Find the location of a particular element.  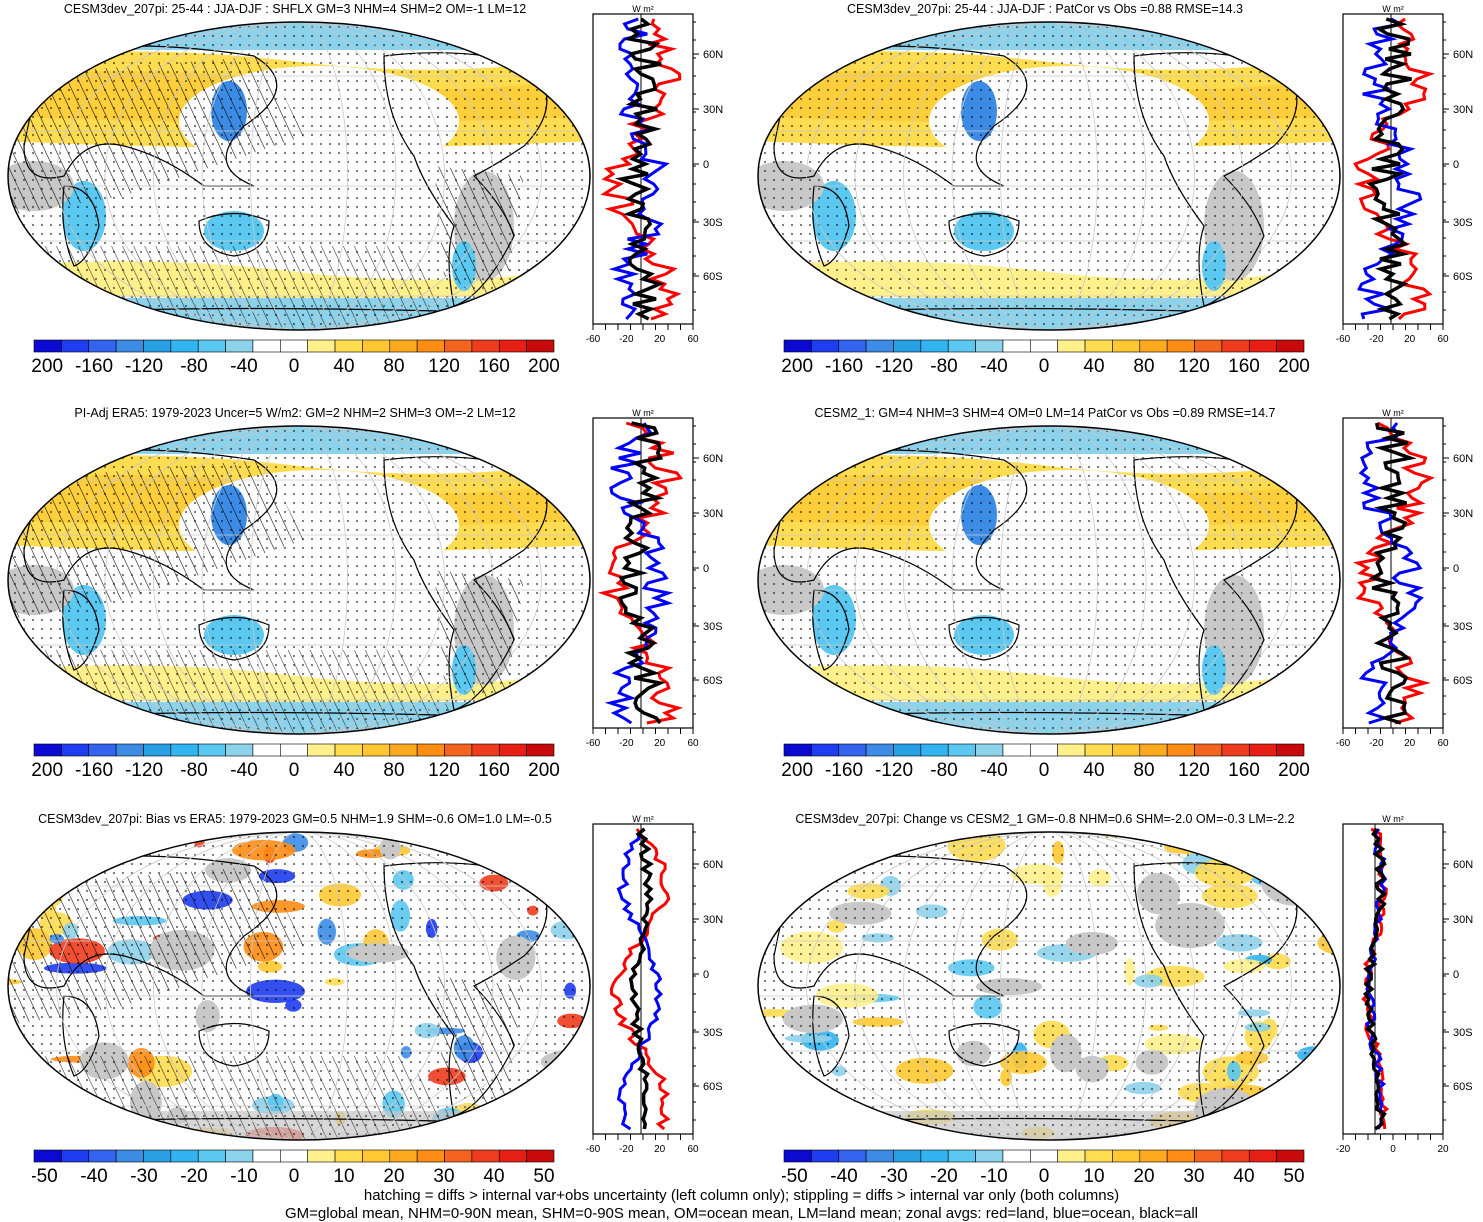

colorbar-label: 50 is located at coordinates (1293, 1176).